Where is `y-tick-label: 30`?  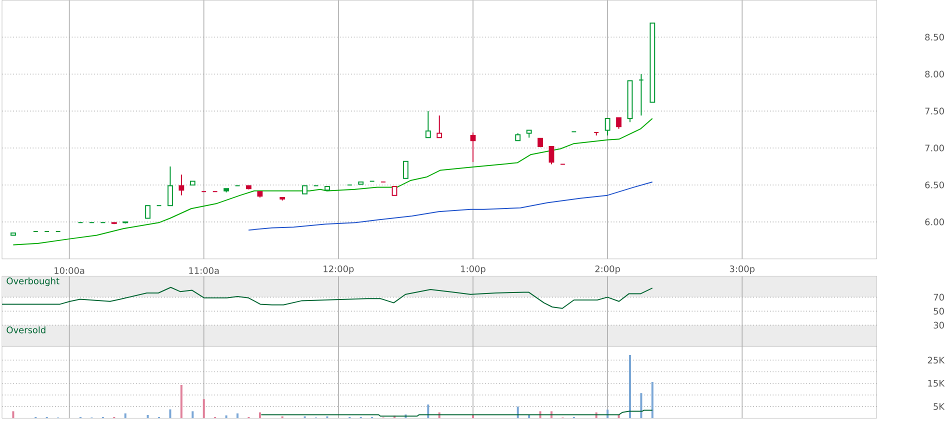
y-tick-label: 30 is located at coordinates (939, 325).